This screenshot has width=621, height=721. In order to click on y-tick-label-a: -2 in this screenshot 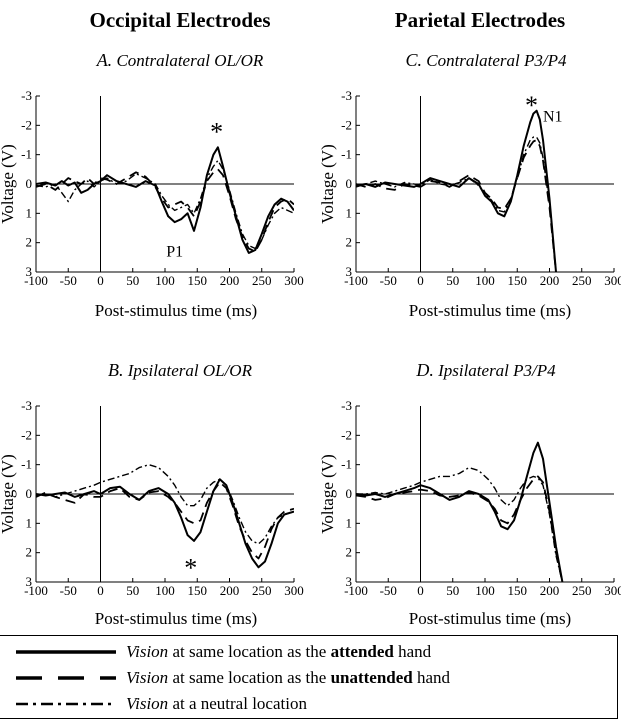, I will do `click(26, 124)`.